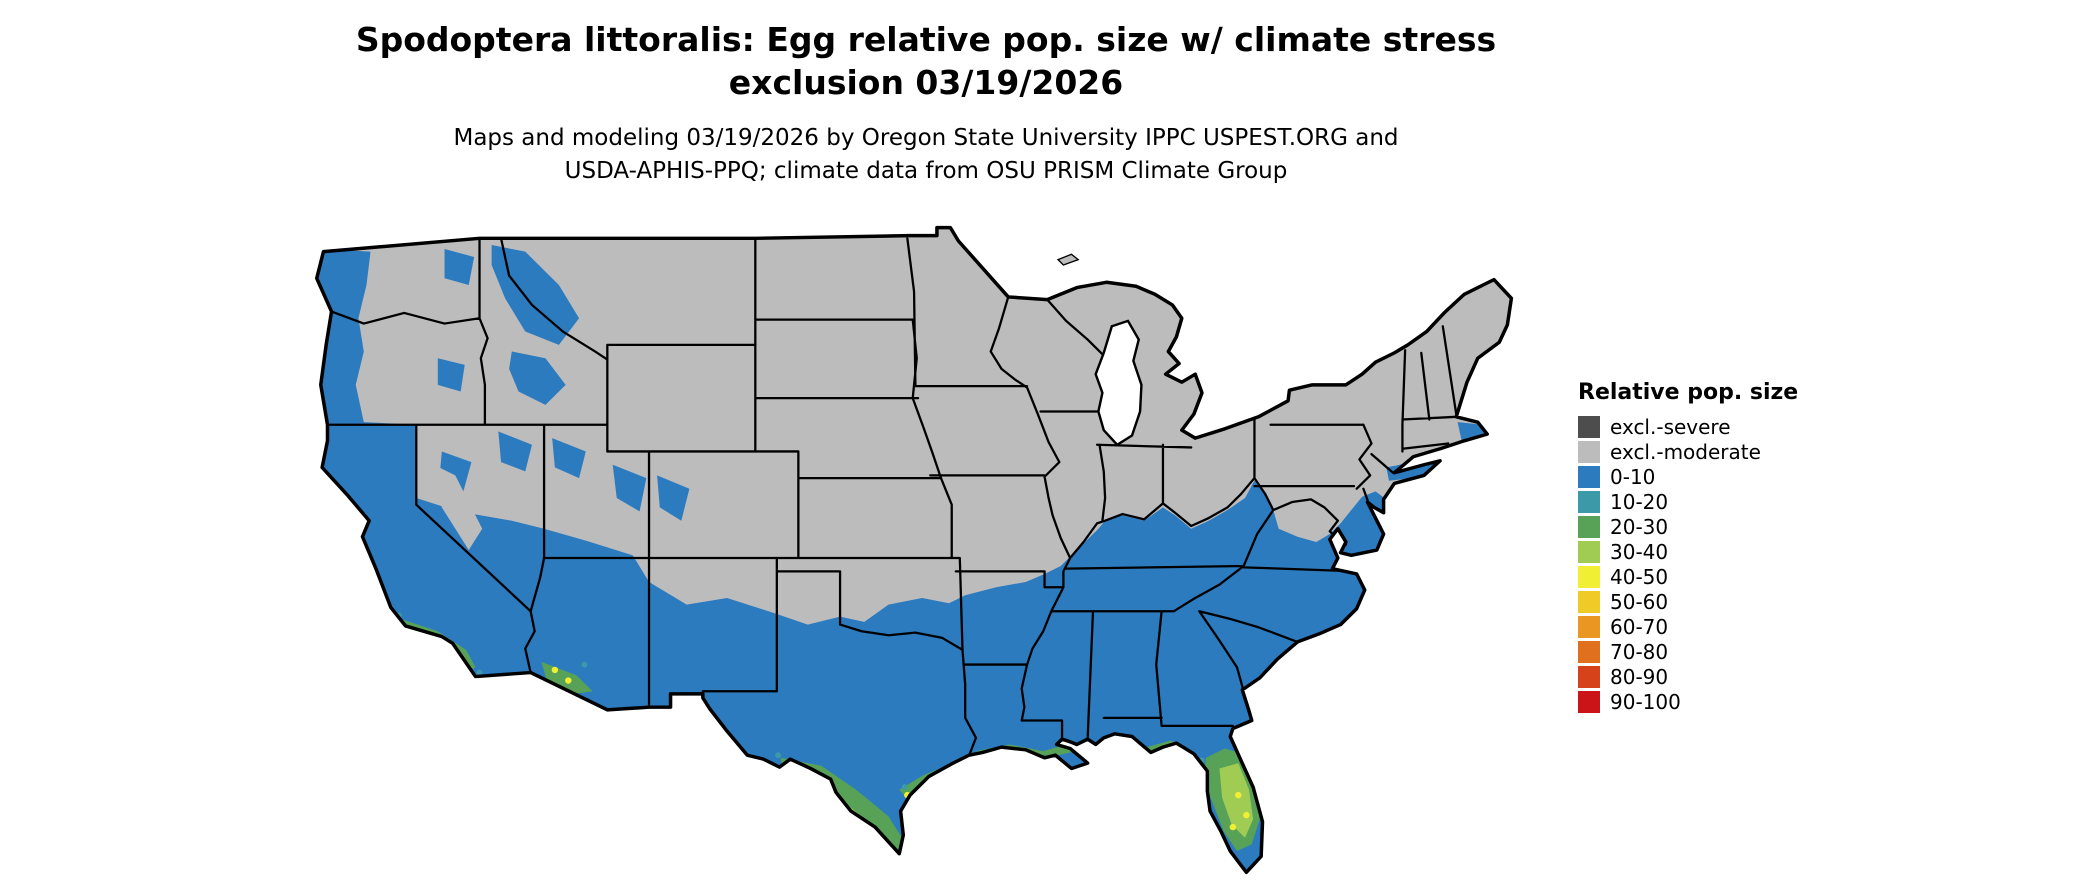 This screenshot has height=892, width=2100. Describe the element at coordinates (1708, 676) in the screenshot. I see `legend-item: 80-90` at that location.